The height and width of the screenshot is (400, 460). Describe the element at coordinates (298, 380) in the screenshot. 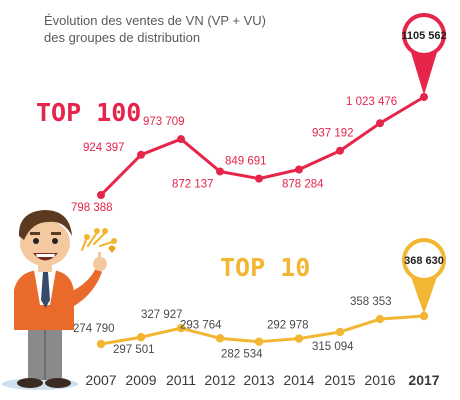

I see `x-tick-label: 2014` at that location.